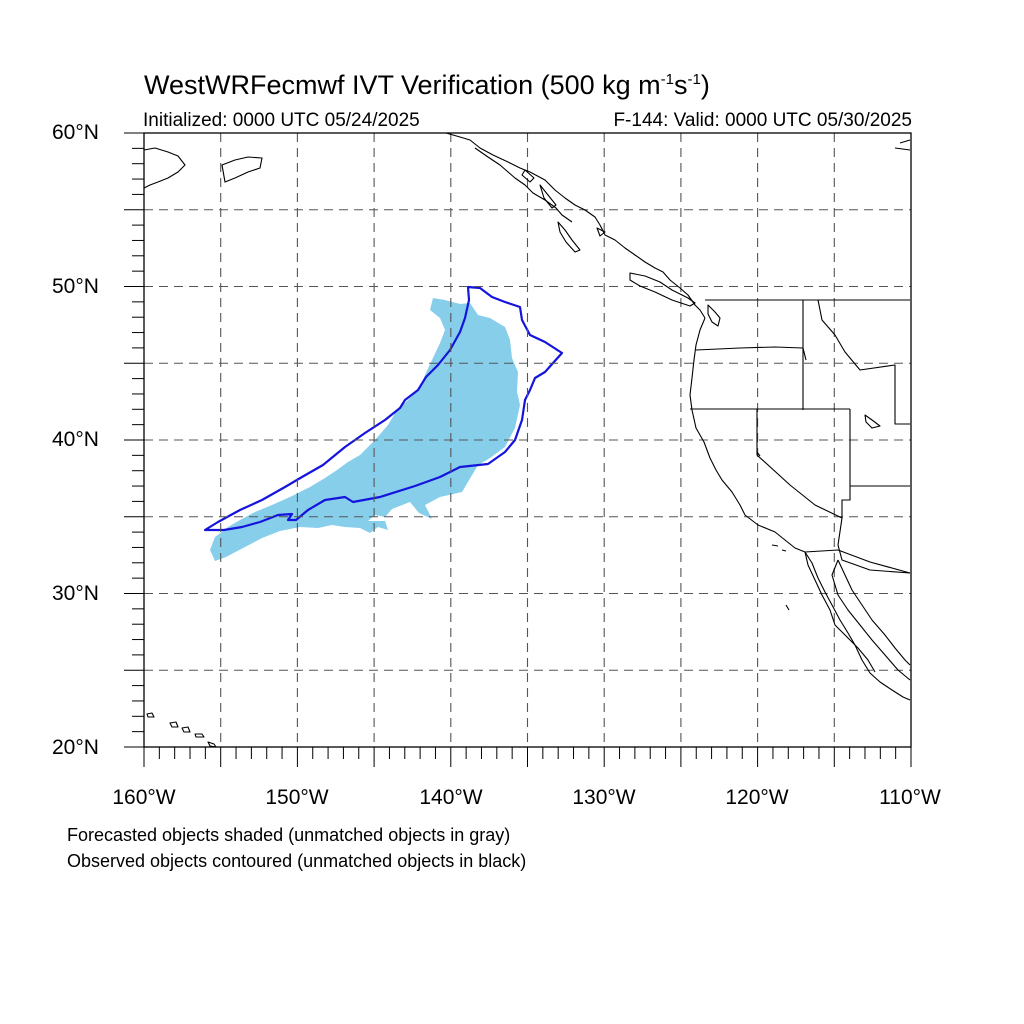  What do you see at coordinates (75, 593) in the screenshot?
I see `lat-label-30n: 30°N` at bounding box center [75, 593].